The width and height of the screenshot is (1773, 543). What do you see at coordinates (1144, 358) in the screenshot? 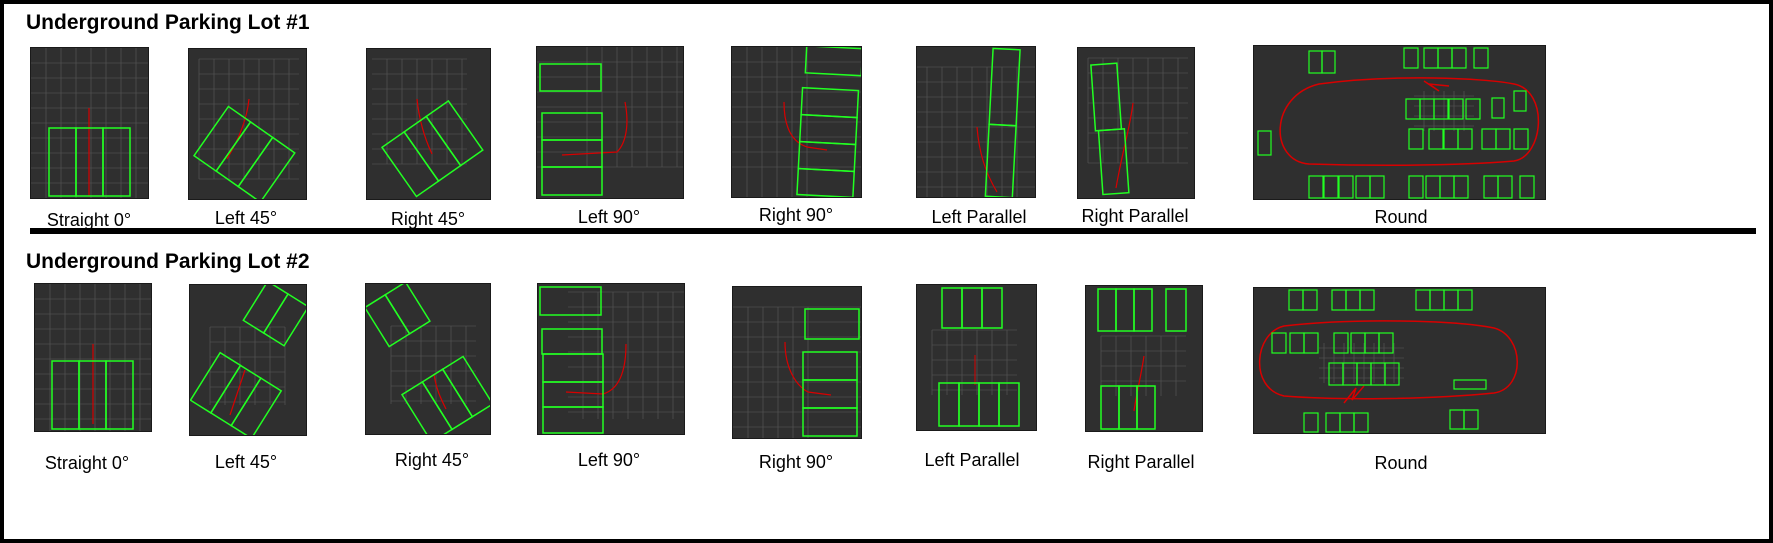
I see `panel-lot2-right-parallel` at bounding box center [1144, 358].